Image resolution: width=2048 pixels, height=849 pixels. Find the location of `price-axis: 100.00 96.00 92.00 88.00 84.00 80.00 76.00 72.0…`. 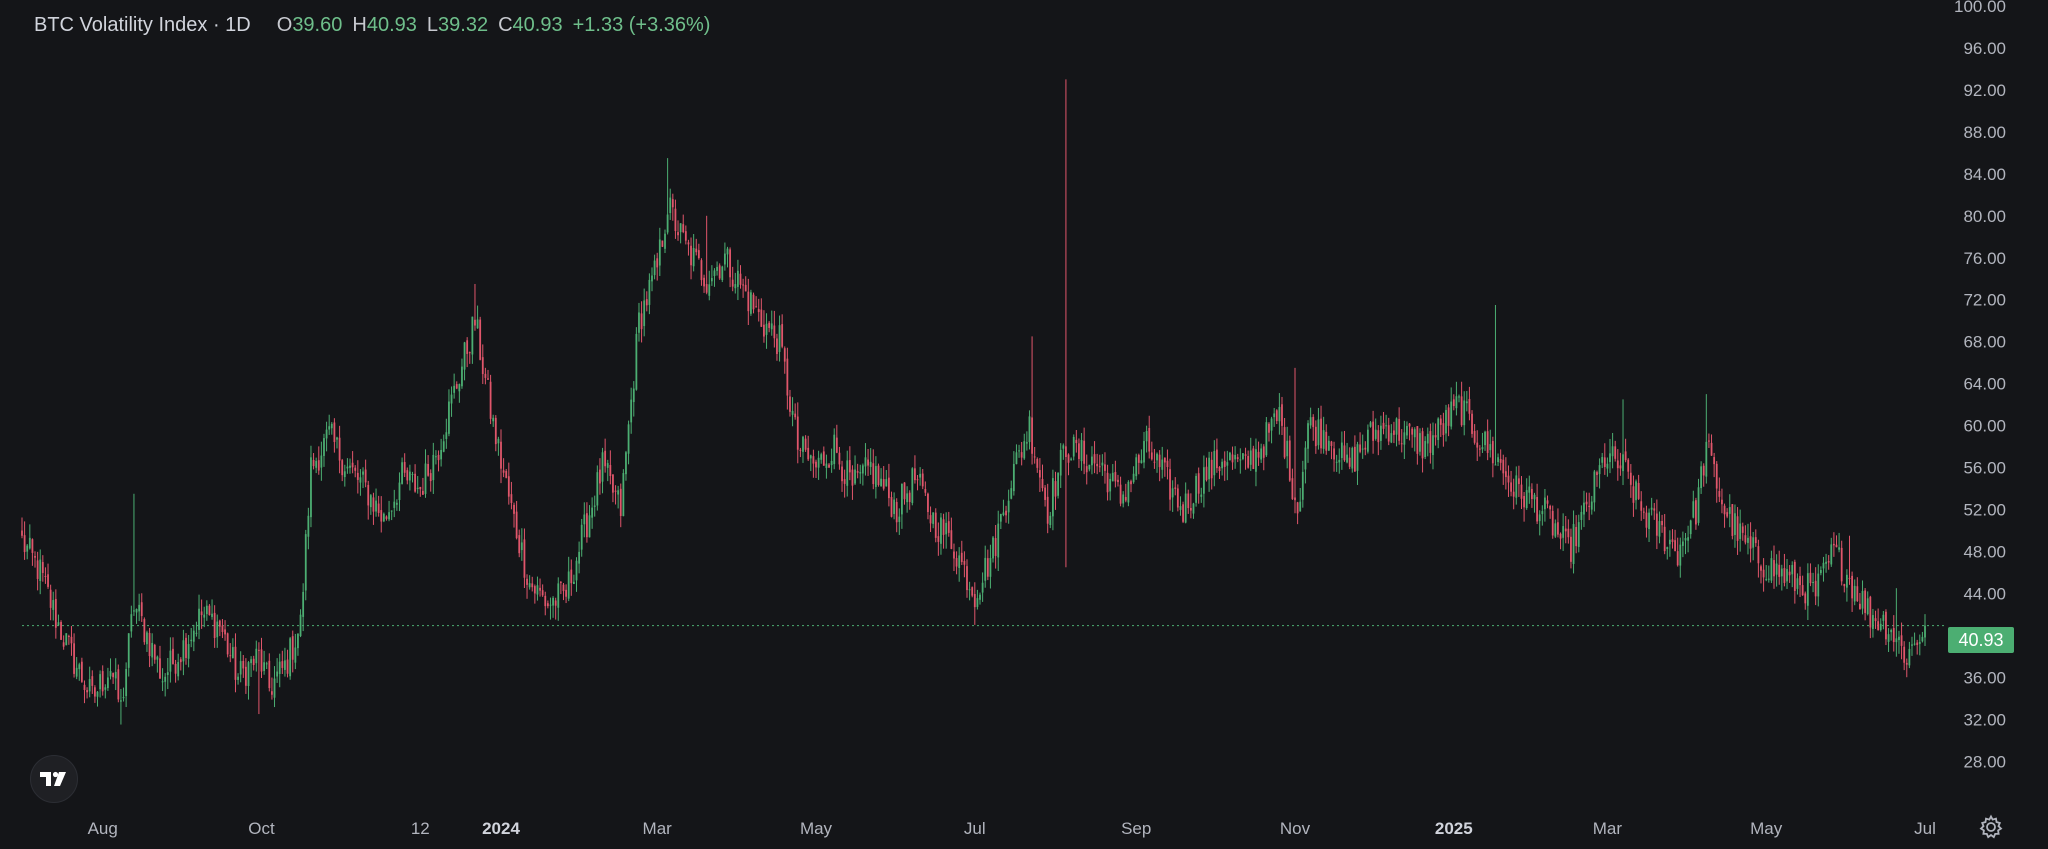

price-axis: 100.00 96.00 92.00 88.00 84.00 80.00 76.00 72.0… is located at coordinates (1980, 385).